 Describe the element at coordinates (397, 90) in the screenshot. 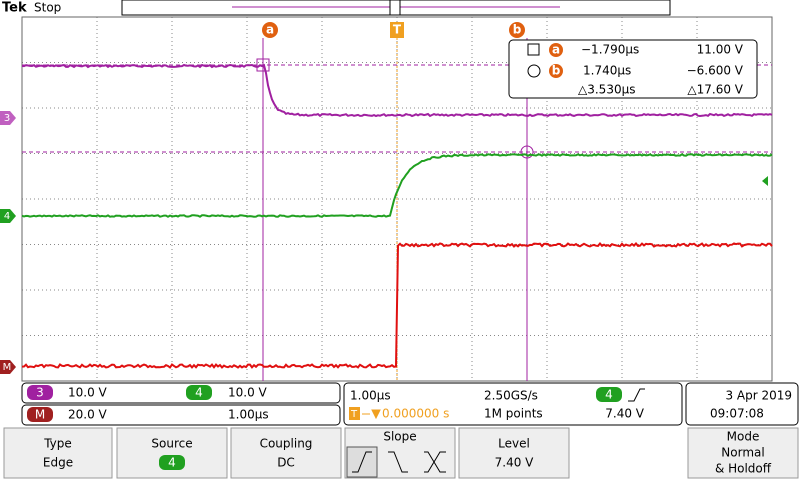

I see `ch3-waveform` at that location.